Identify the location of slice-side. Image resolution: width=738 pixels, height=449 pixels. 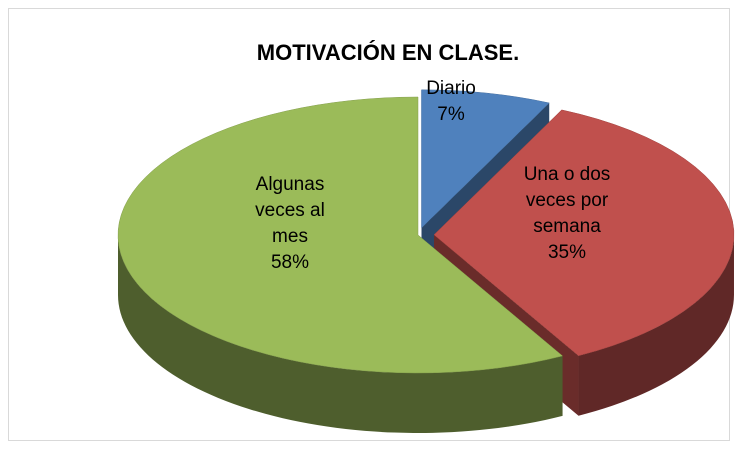
(656, 325).